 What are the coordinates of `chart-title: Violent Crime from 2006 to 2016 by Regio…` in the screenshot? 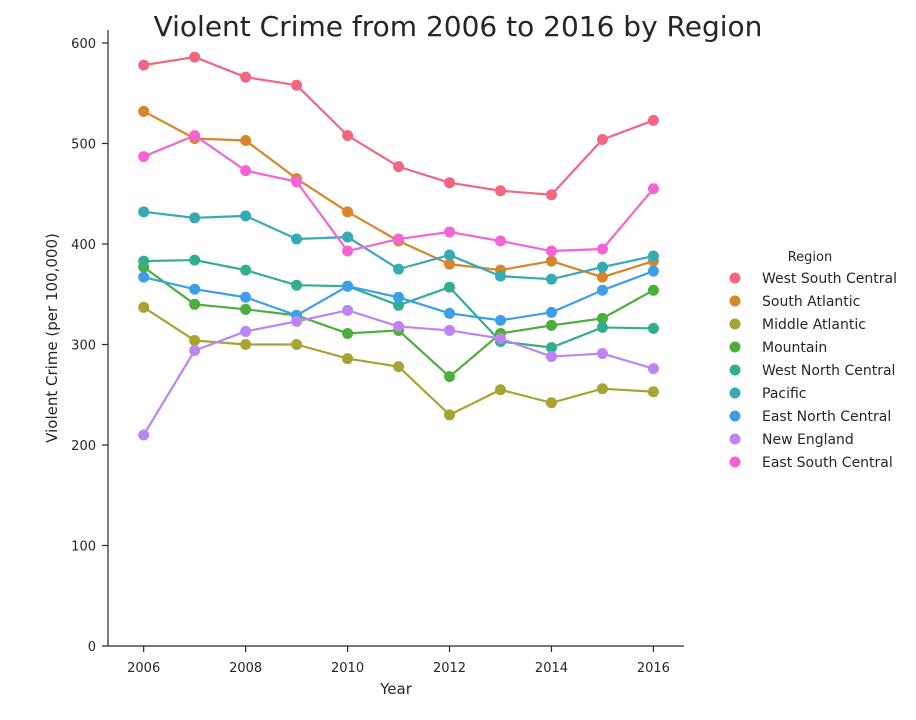 It's located at (458, 26).